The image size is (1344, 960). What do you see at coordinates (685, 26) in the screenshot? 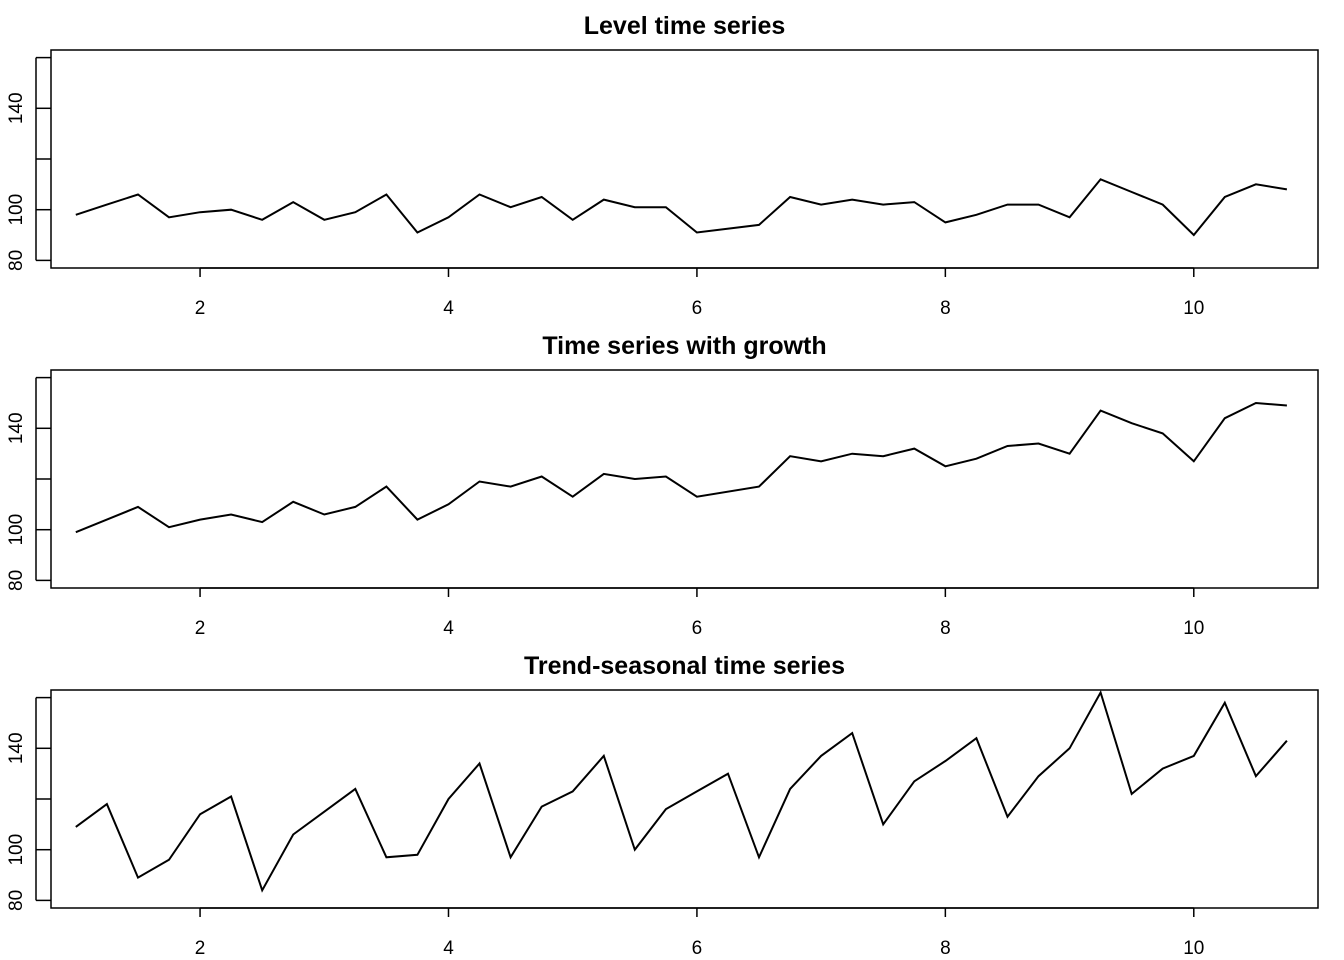
I see `chart-title: Level time series` at bounding box center [685, 26].